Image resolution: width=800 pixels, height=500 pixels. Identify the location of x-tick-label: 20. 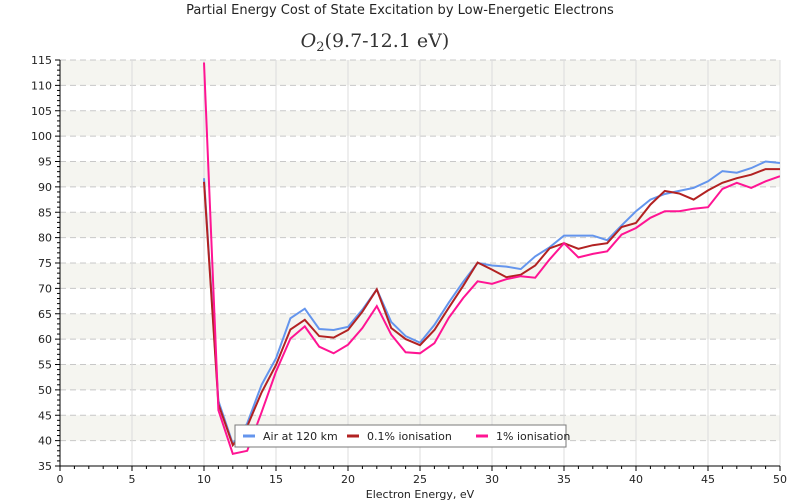
(348, 479).